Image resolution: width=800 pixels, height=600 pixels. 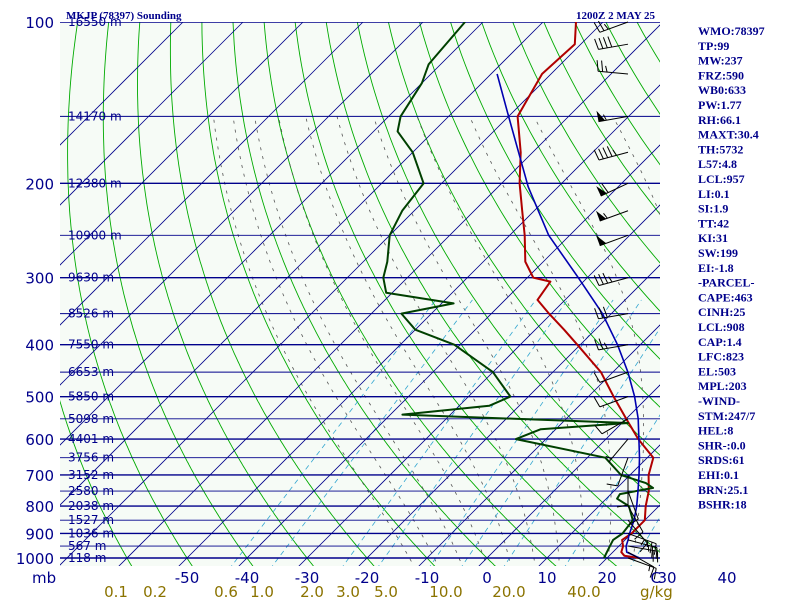 I want to click on temperature-tick-label: -30, so click(x=307, y=578).